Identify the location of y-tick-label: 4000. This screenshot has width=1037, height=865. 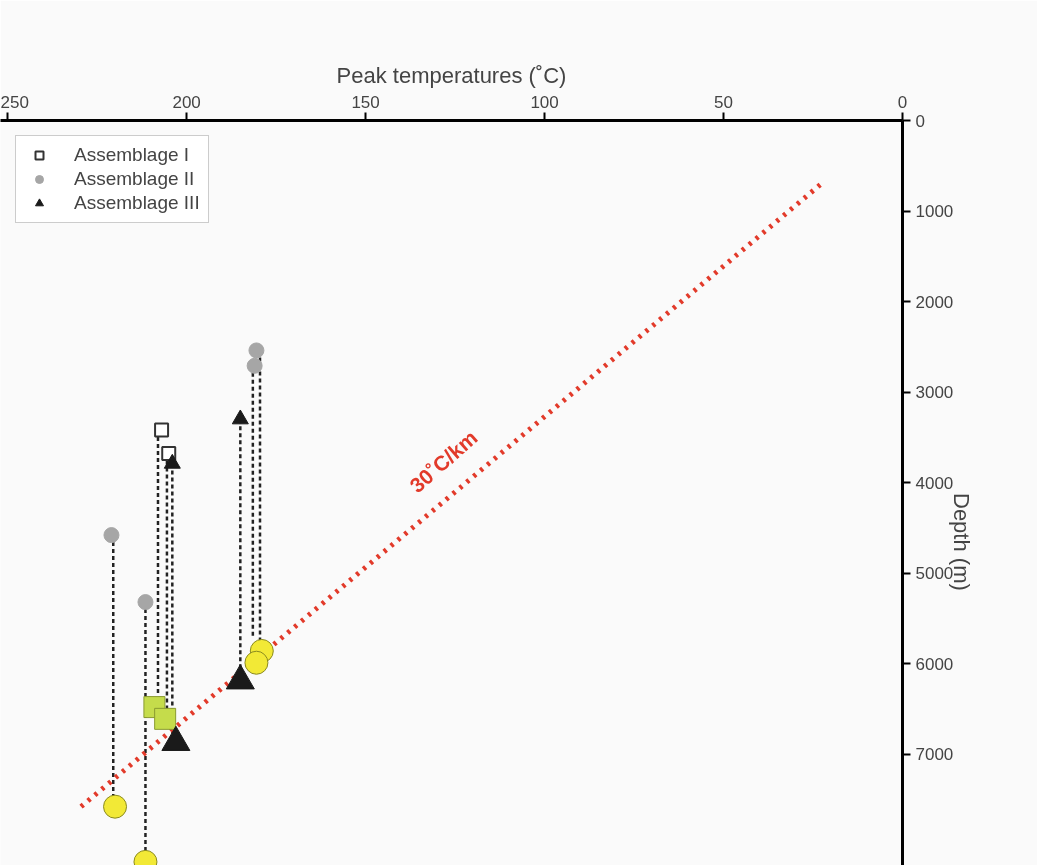
(934, 483).